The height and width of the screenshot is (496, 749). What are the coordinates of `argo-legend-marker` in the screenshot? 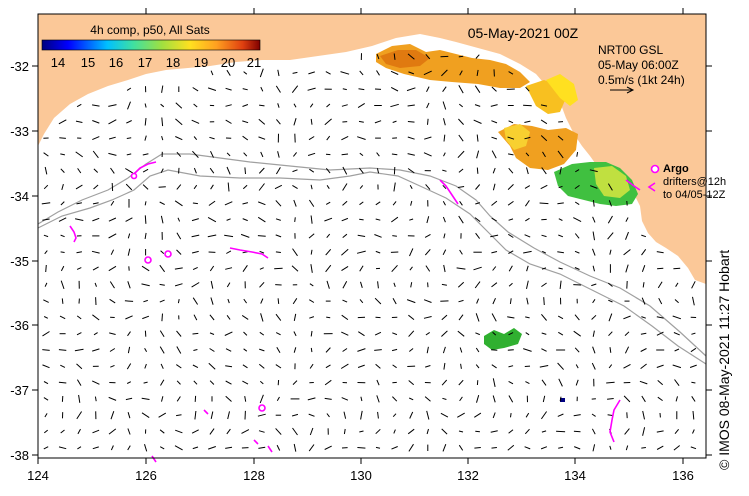 It's located at (655, 169).